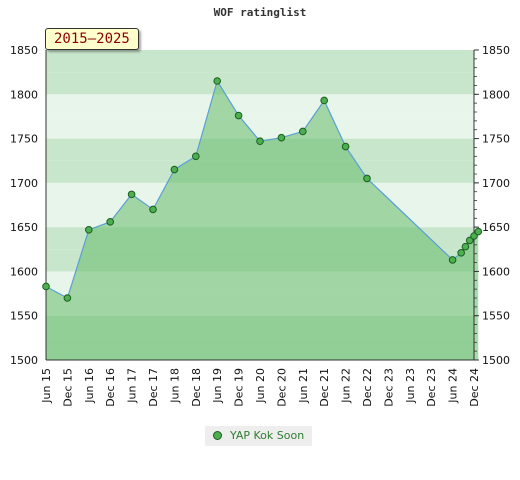  Describe the element at coordinates (281, 387) in the screenshot. I see `x-tick-label: Dec 20` at that location.